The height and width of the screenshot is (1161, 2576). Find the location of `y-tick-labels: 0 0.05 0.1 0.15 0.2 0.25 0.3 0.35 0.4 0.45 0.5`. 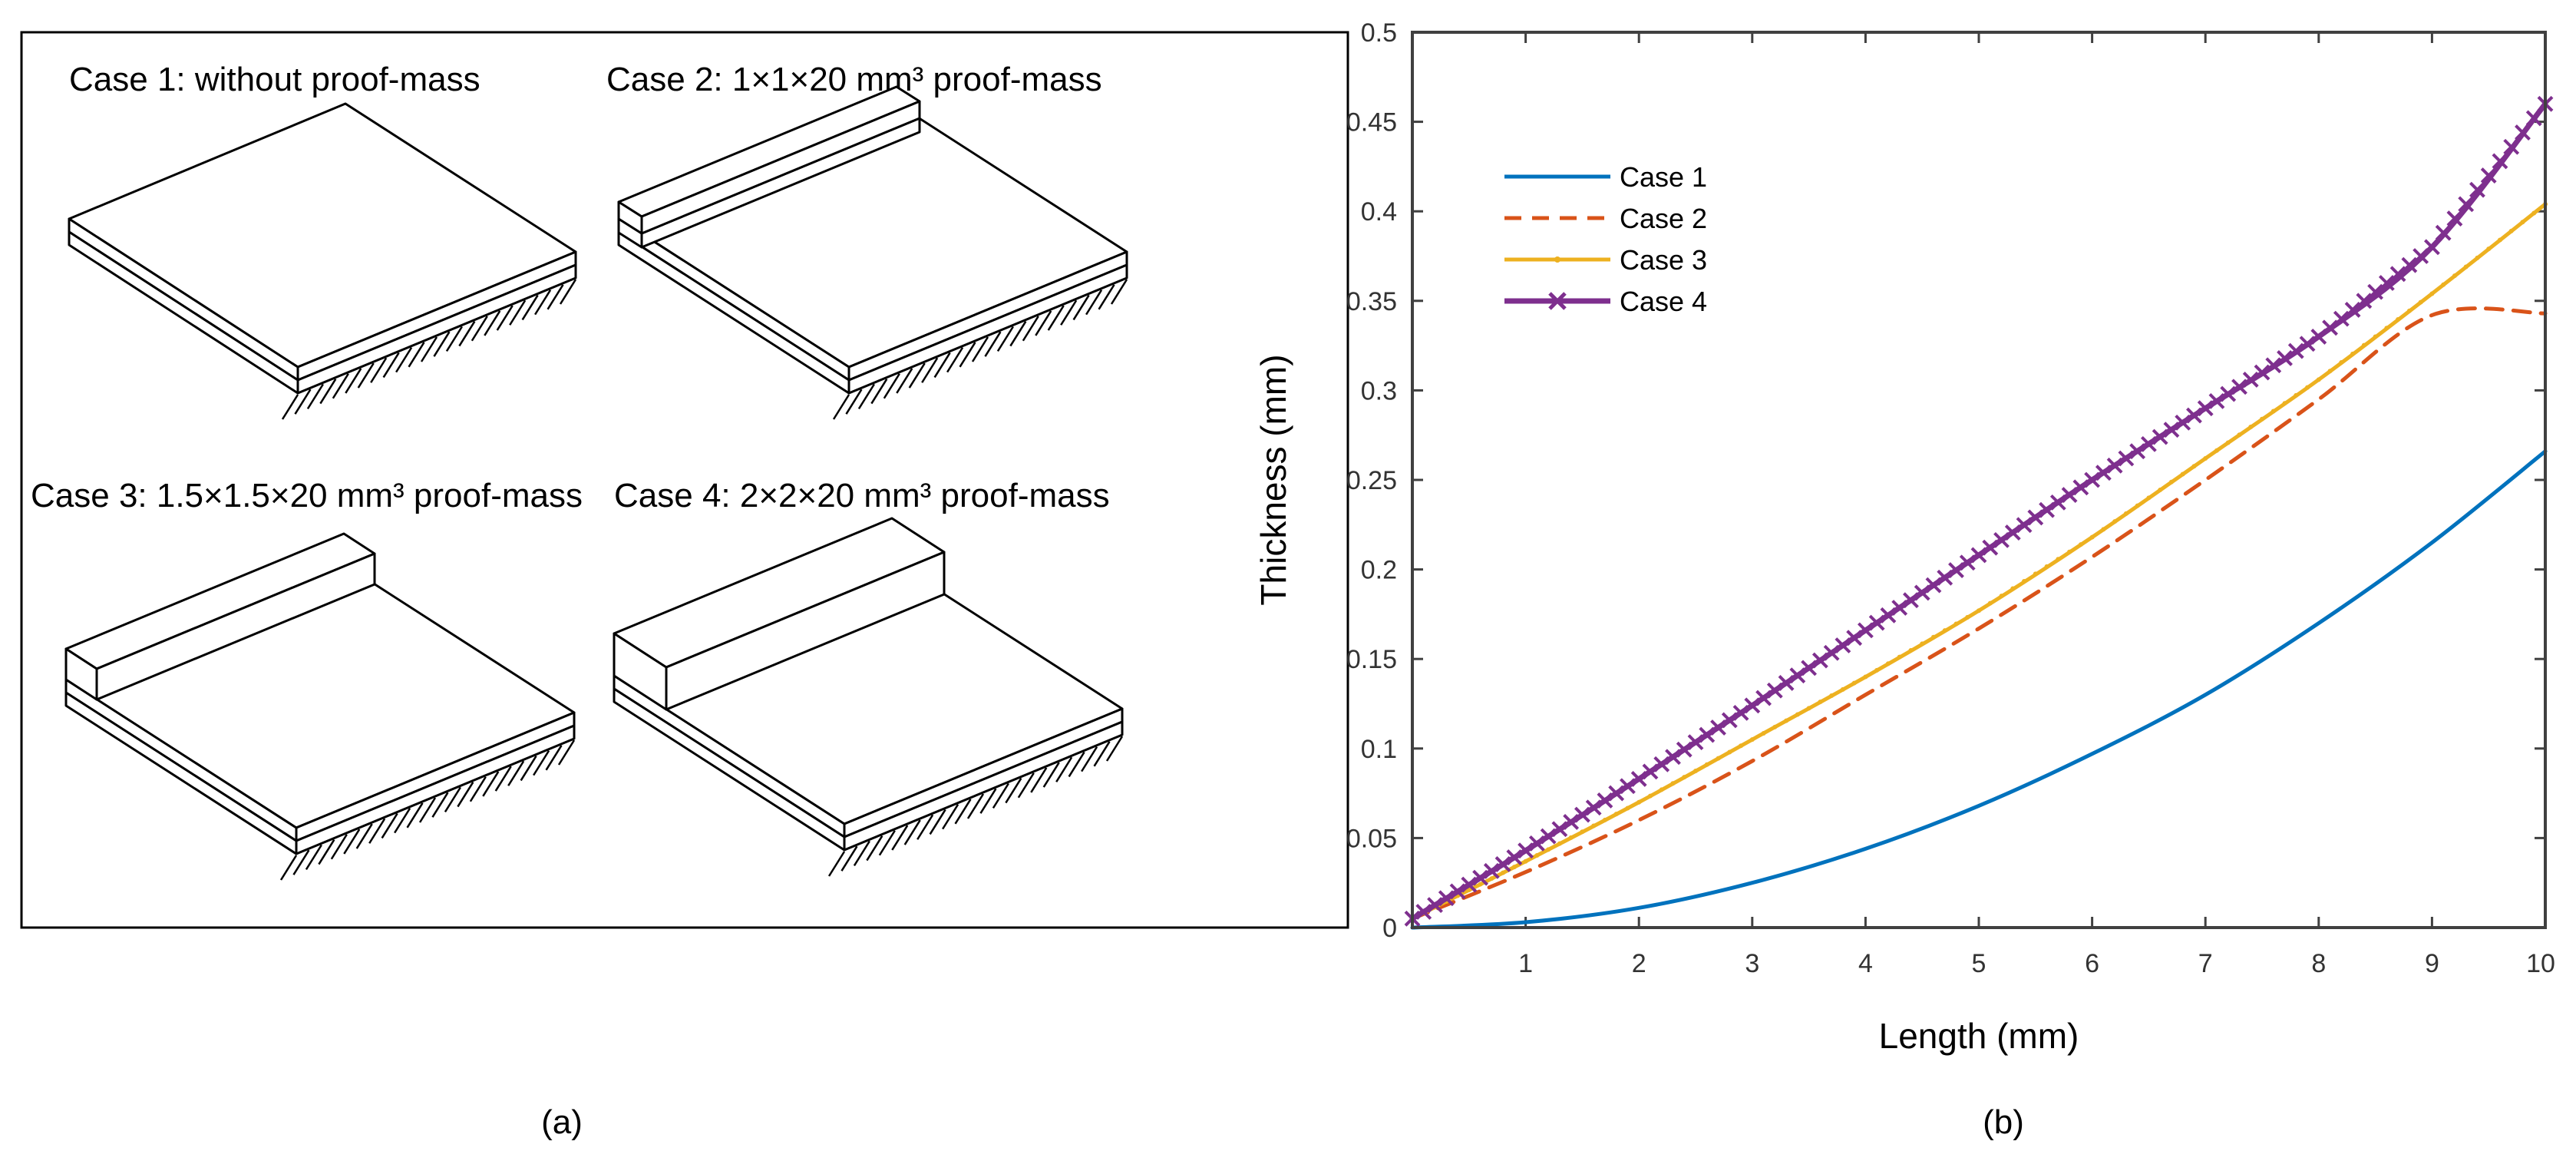

y-tick-labels: 0 0.05 0.1 0.15 0.2 0.25 0.3 0.35 0.4 0.45 0.5 is located at coordinates (1371, 481).